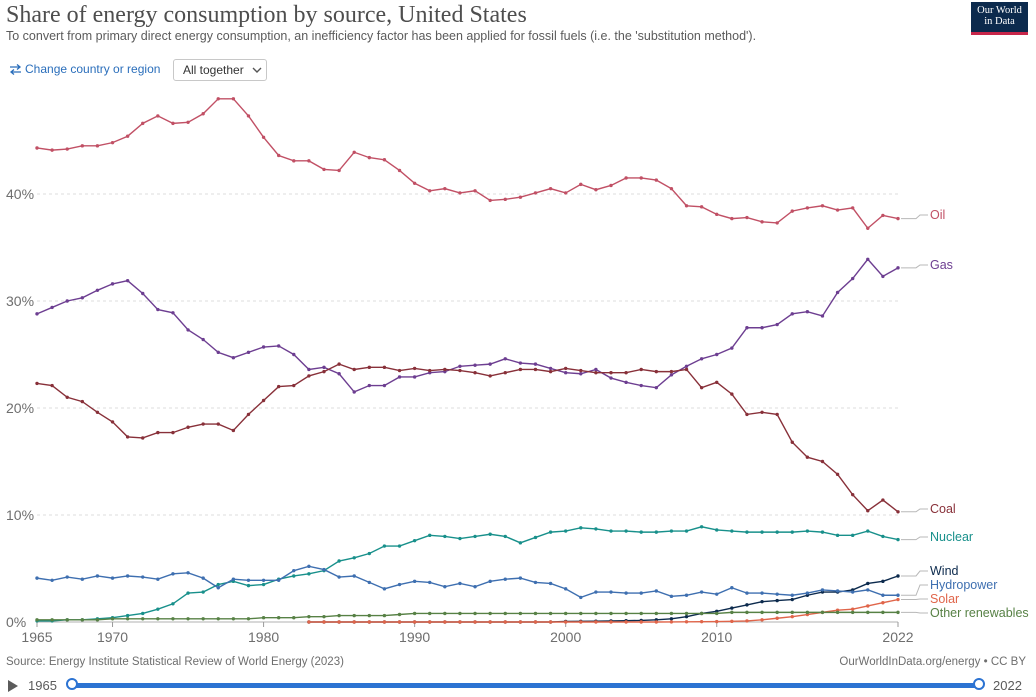  Describe the element at coordinates (220, 70) in the screenshot. I see `view-mode-select: All together` at that location.